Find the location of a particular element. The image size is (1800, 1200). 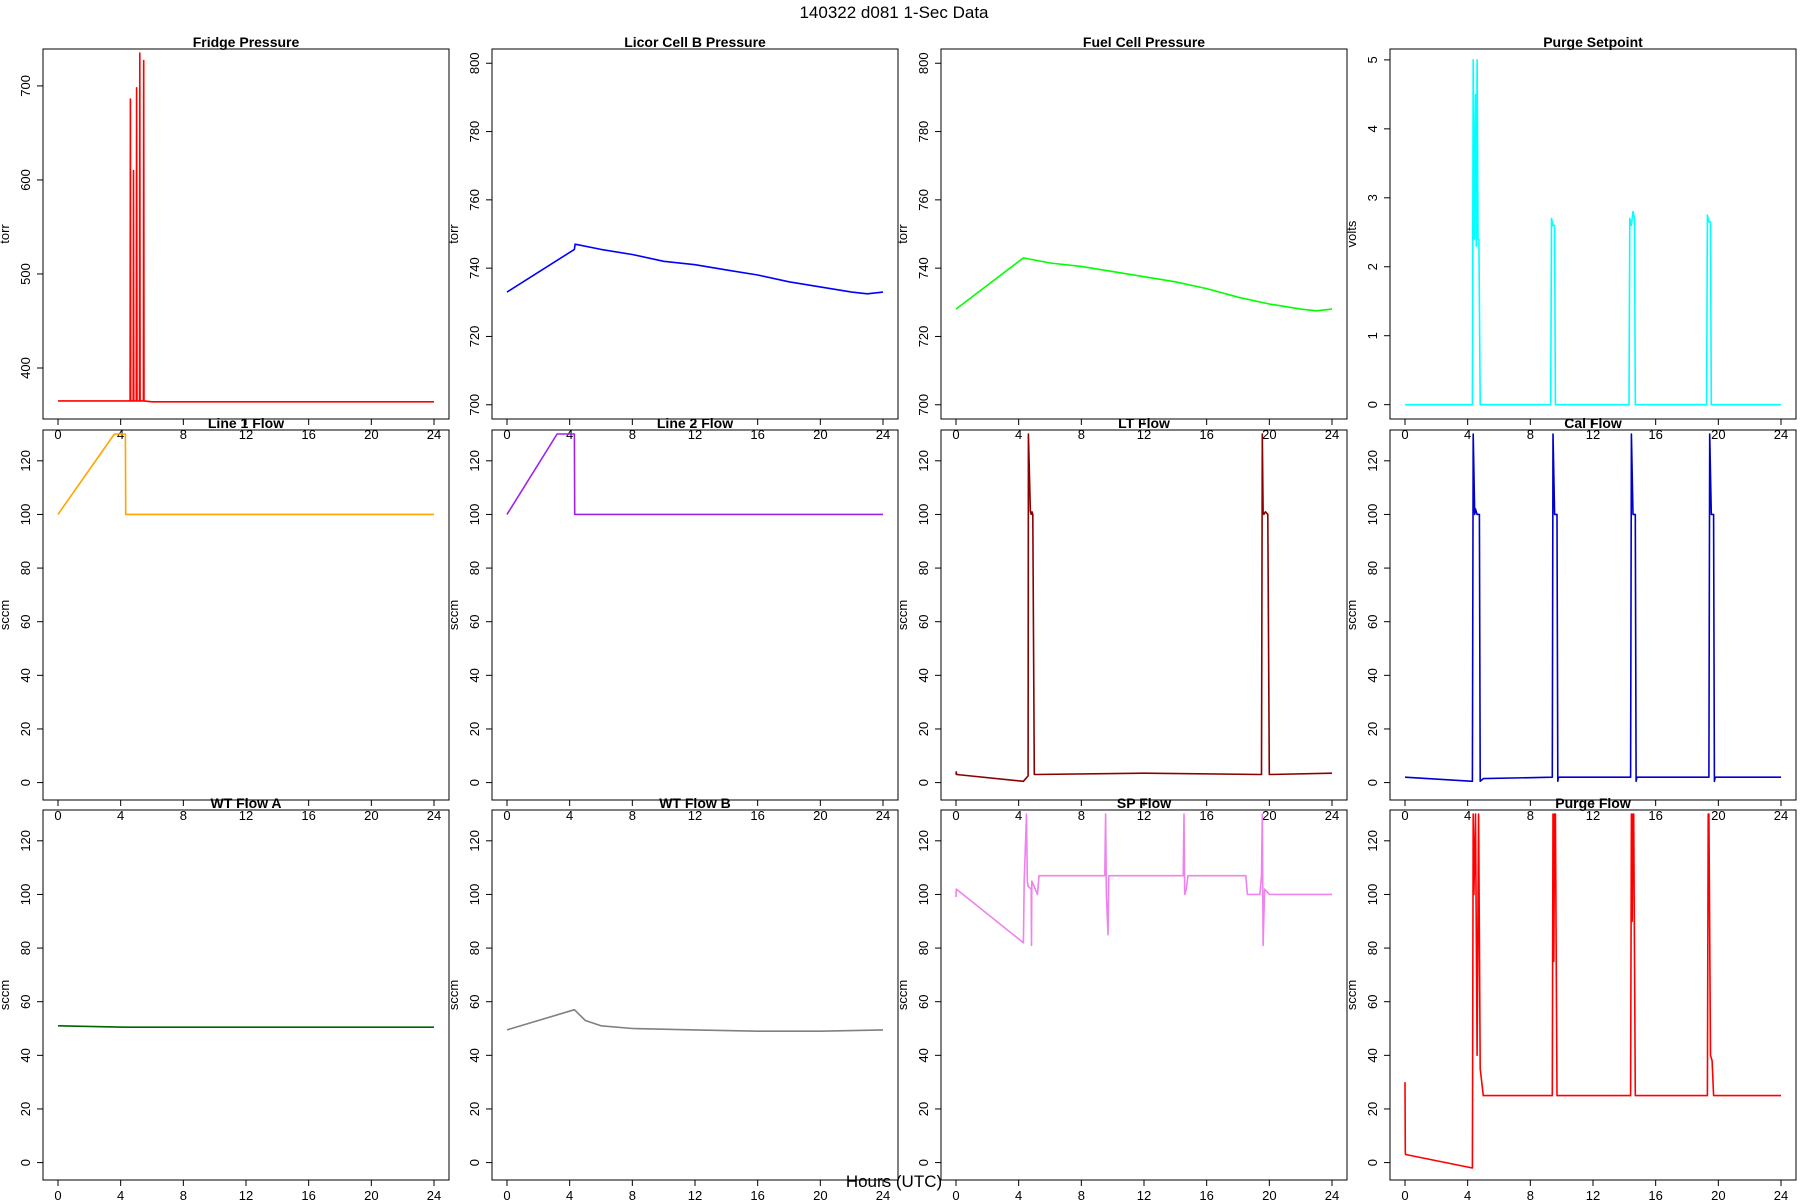

y-tick-label: 500 is located at coordinates (25, 274).